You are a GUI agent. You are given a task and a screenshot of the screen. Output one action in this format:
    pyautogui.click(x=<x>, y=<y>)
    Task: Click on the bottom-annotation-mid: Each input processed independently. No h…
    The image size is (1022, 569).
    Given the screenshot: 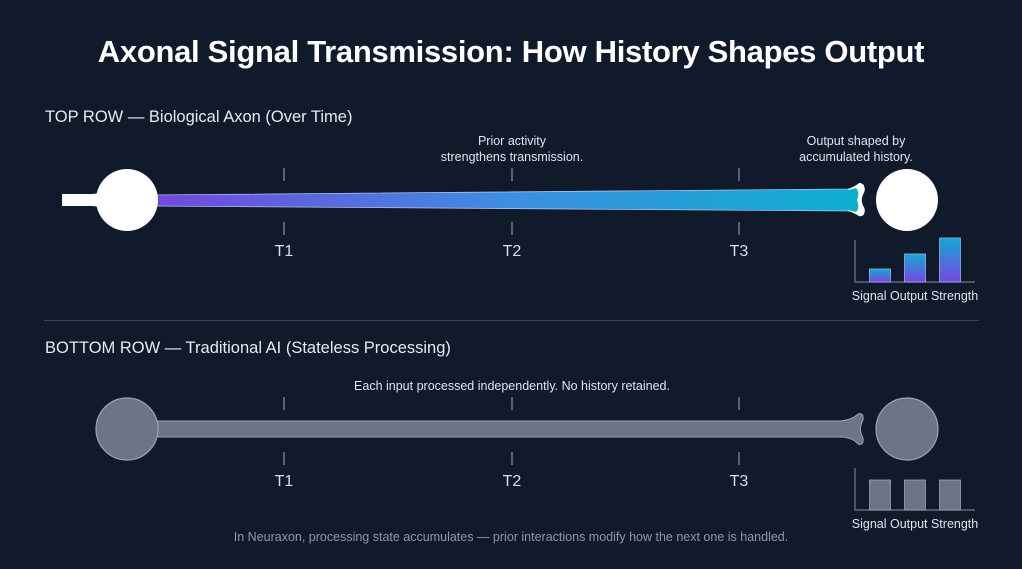 What is the action you would take?
    pyautogui.click(x=512, y=386)
    